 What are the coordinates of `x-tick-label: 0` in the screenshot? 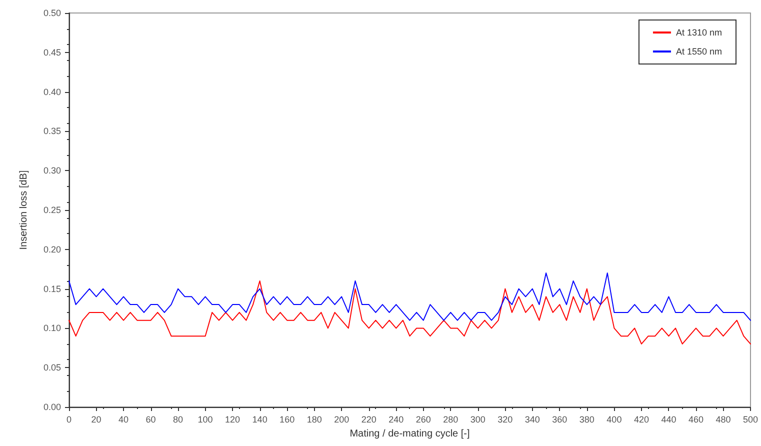 It's located at (69, 419).